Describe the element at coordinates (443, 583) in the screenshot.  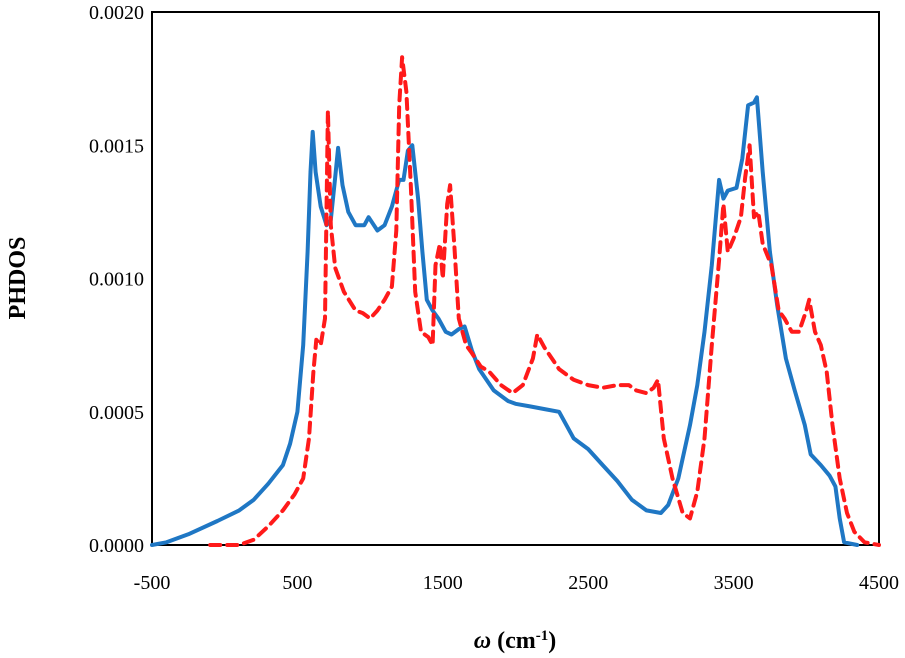
I see `x-tick-label: 1500` at that location.